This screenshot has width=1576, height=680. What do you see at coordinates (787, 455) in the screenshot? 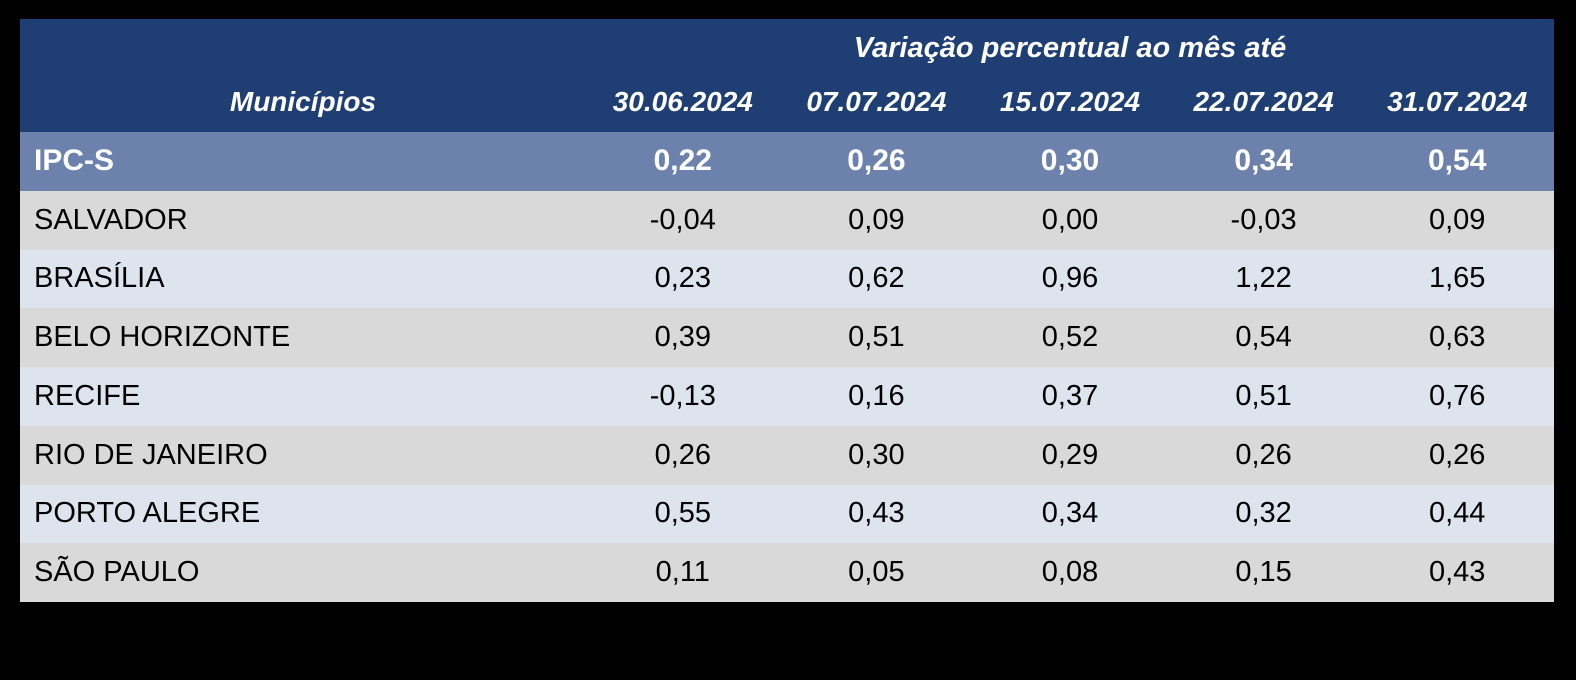
I see `table-row: RIO DE JANEIRO 0,26 0,30 0,29 0,26 0,26` at bounding box center [787, 455].